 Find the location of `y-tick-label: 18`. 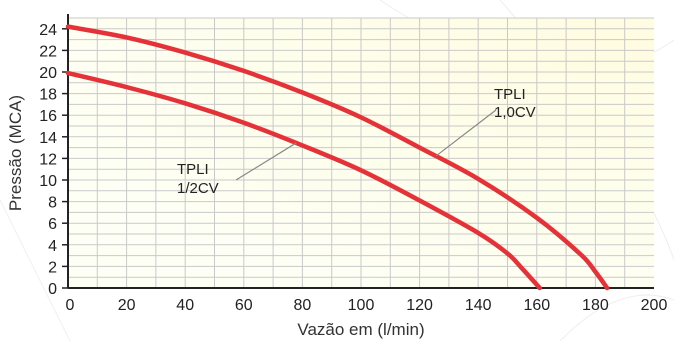

y-tick-label: 18 is located at coordinates (48, 95).